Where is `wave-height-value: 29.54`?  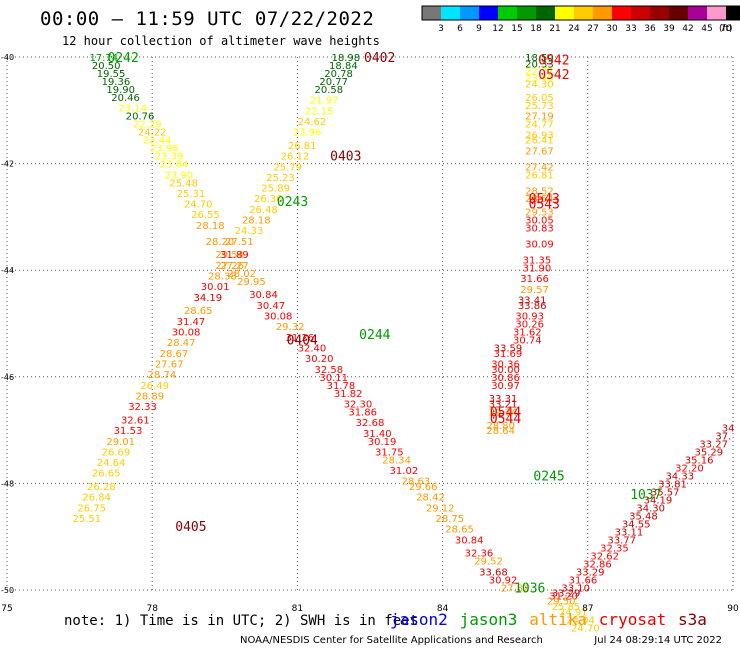
wave-height-value: 29.54 is located at coordinates (229, 255).